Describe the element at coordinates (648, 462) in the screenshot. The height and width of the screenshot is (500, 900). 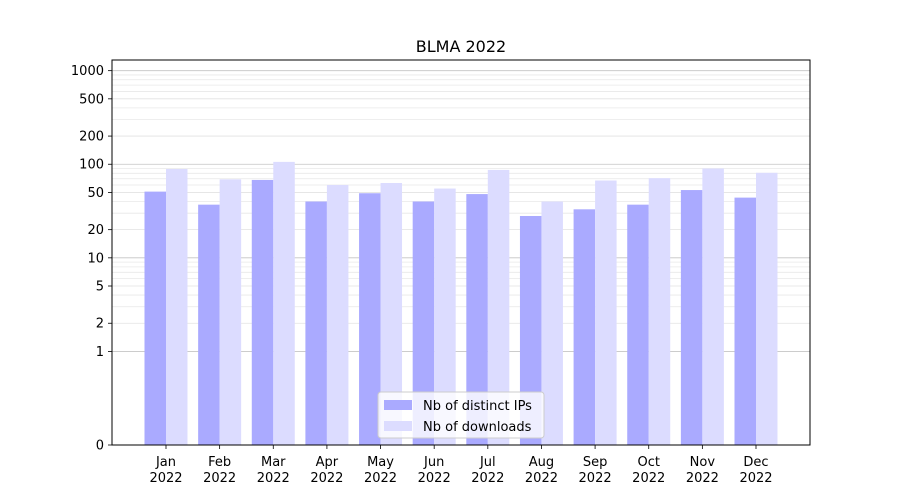
I see `x-tick-label-month: Oct` at that location.